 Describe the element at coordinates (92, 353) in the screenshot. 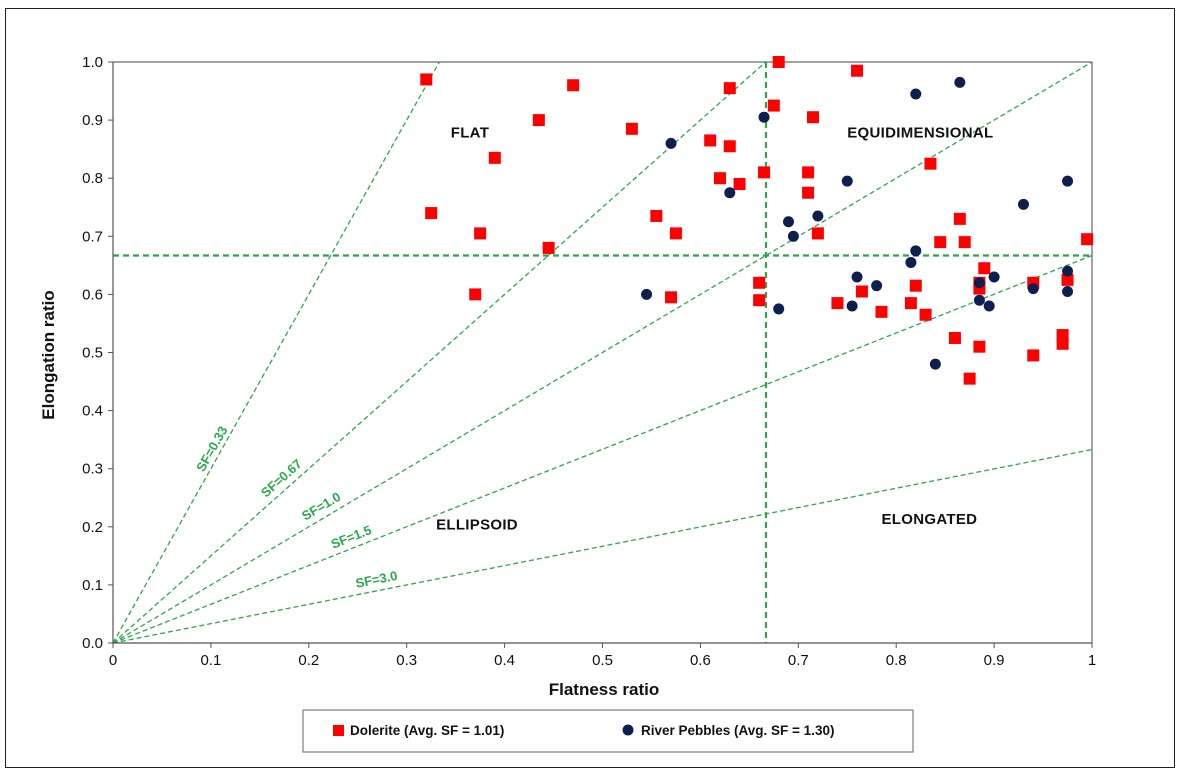

I see `y-tick-label: 0.5` at that location.